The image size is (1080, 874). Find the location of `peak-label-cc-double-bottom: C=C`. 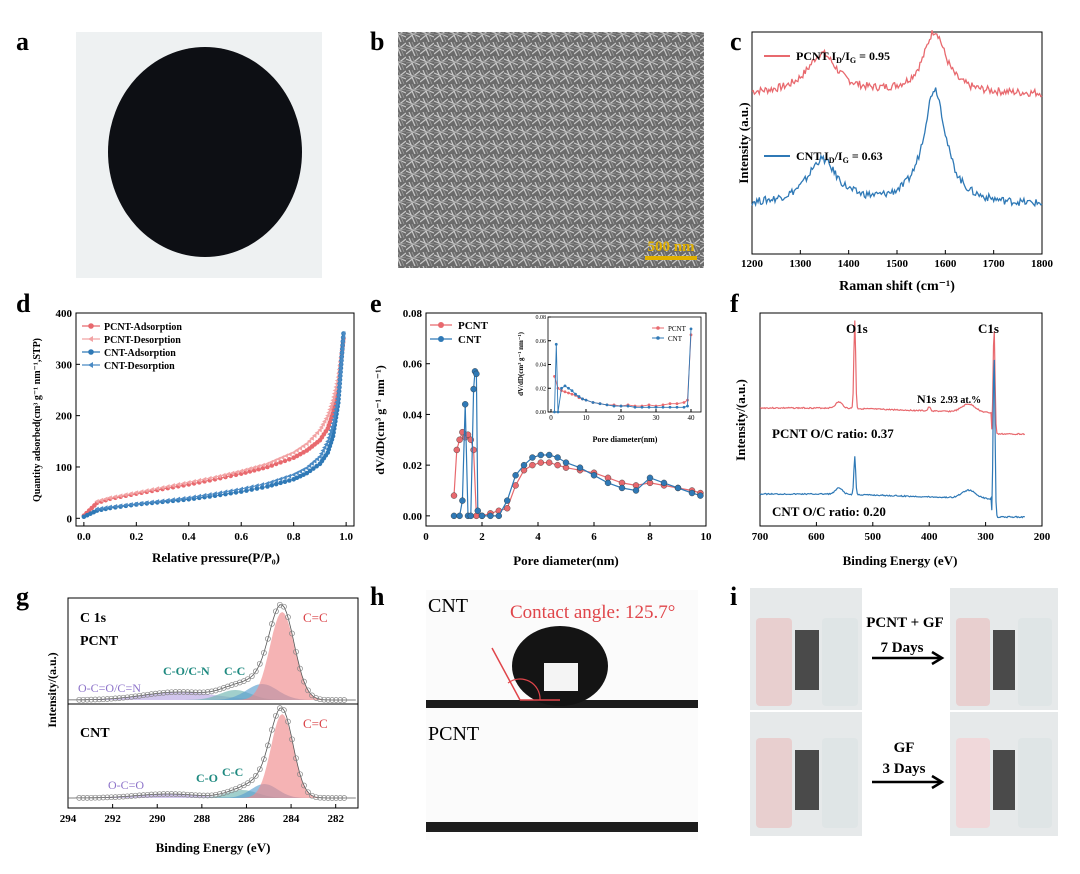

peak-label-cc-double-bottom: C=C is located at coordinates (315, 723).